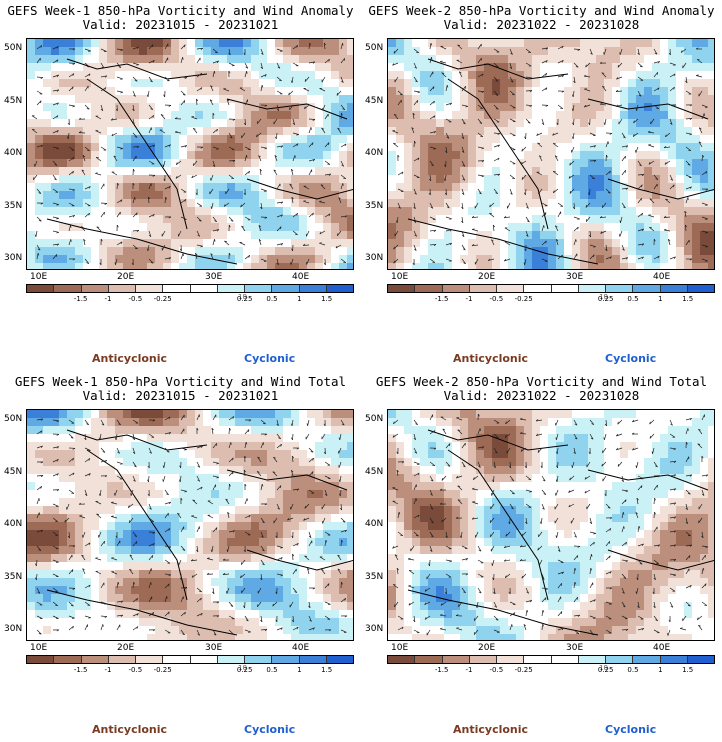 This screenshot has height=742, width=722. Describe the element at coordinates (13, 258) in the screenshot. I see `lat-label-30n: 30N` at that location.